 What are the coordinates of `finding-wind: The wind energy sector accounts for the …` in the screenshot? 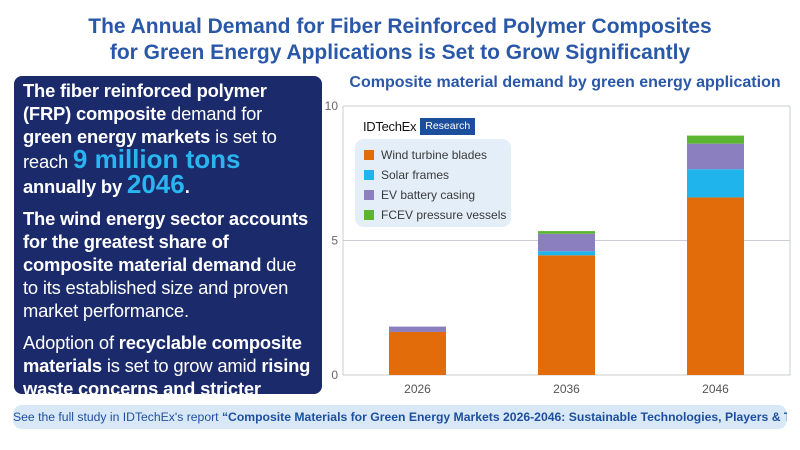 It's located at (168, 264).